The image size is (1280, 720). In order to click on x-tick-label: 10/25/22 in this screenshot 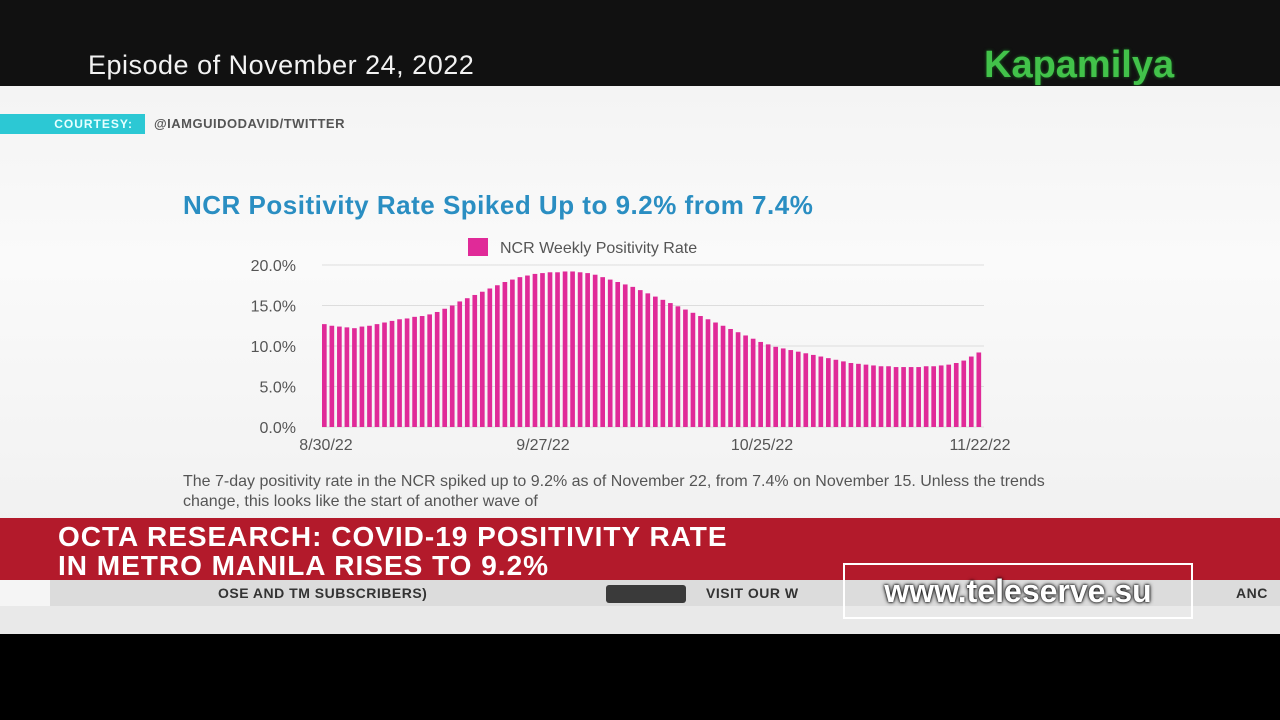, I will do `click(762, 445)`.